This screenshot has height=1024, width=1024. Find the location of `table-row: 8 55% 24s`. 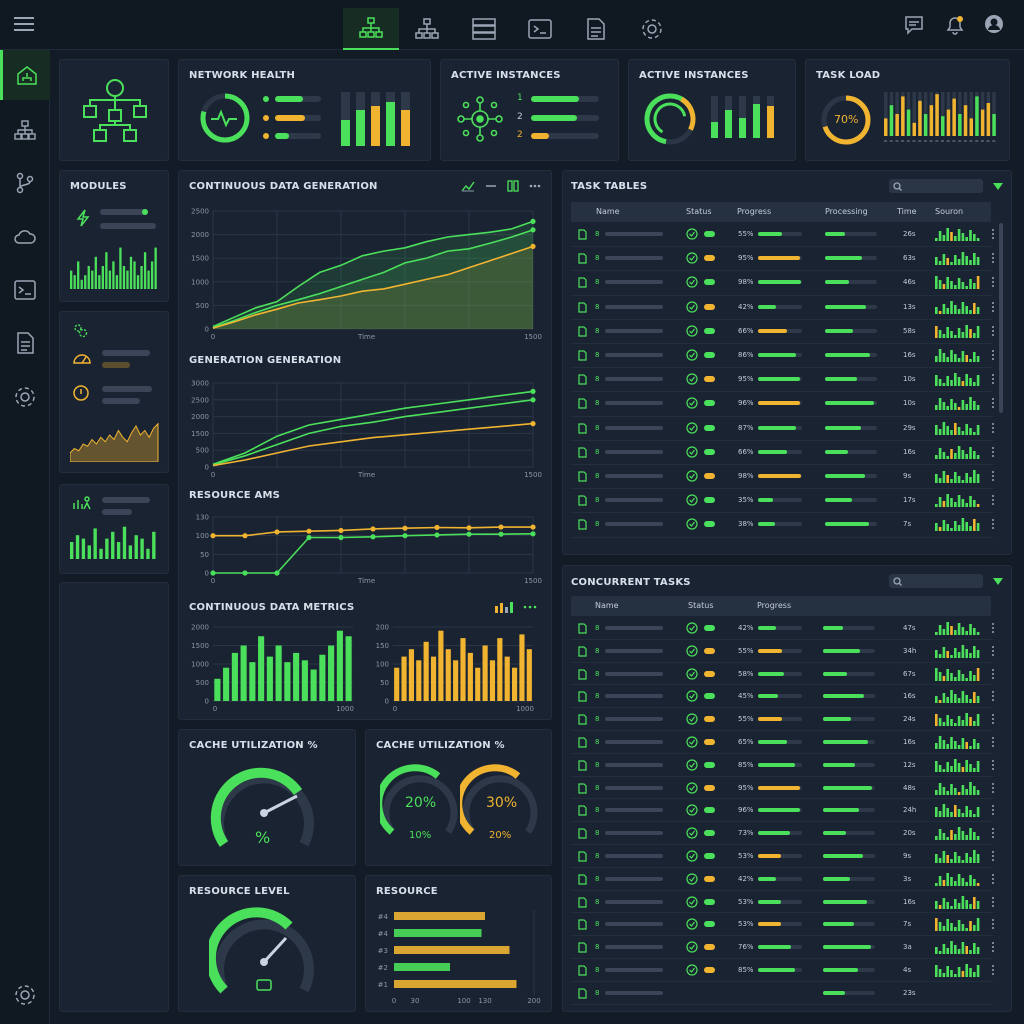

table-row: 8 55% 24s is located at coordinates (783, 719).